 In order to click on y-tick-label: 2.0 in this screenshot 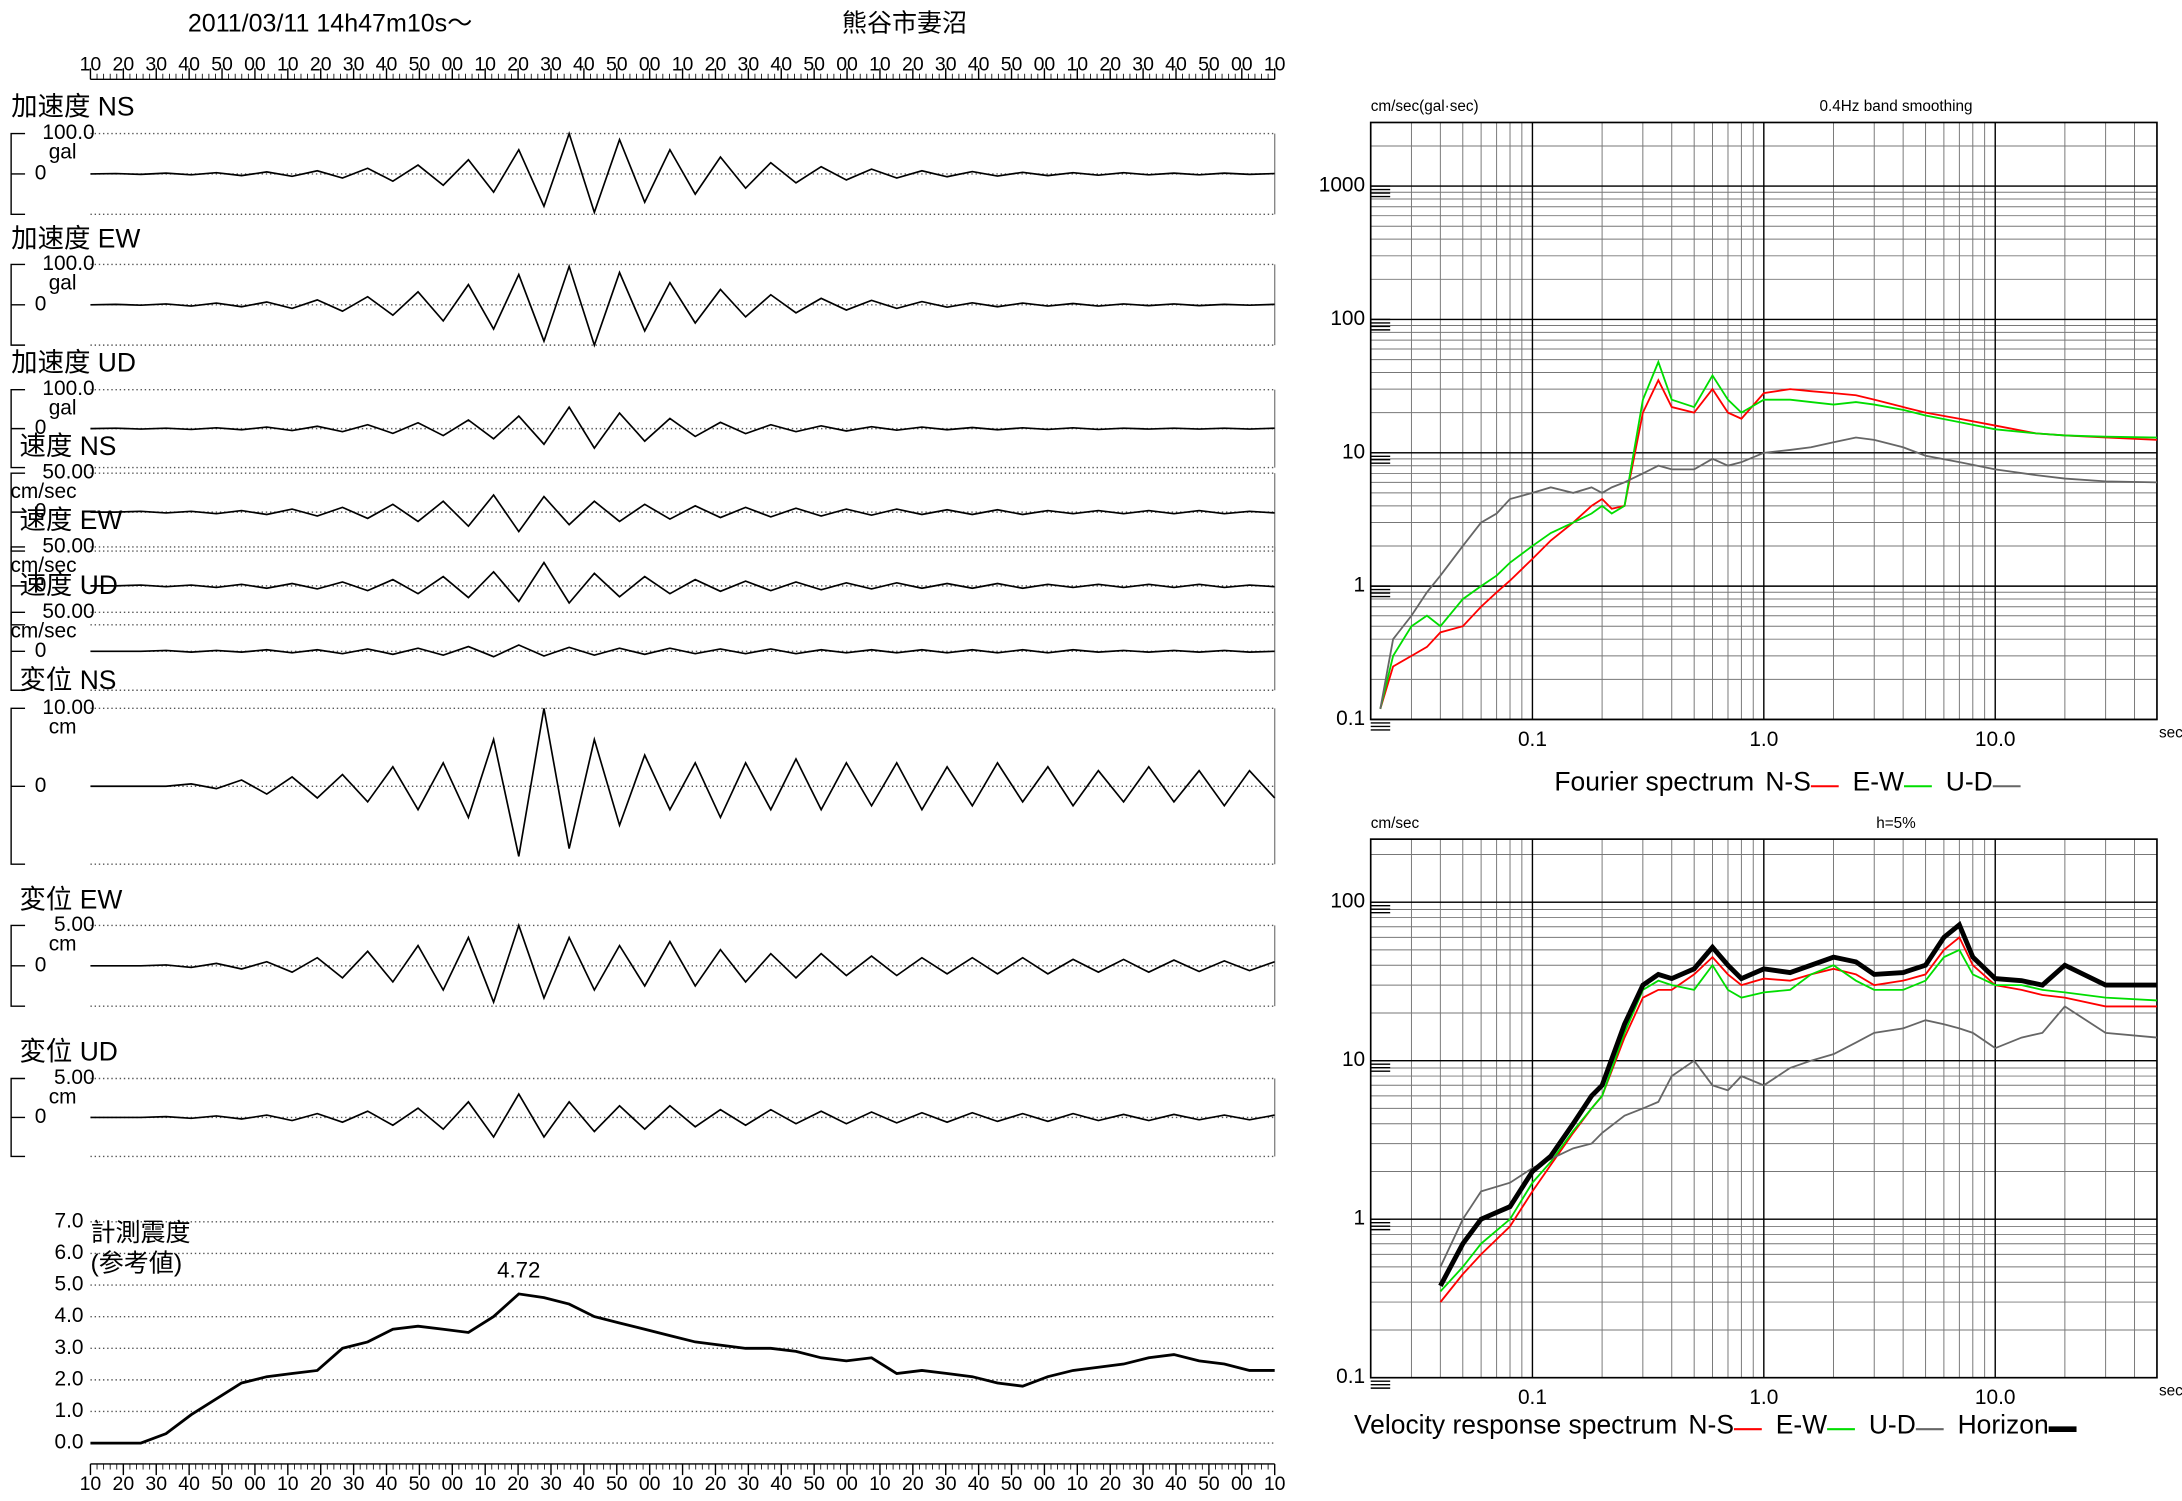, I will do `click(68, 1378)`.